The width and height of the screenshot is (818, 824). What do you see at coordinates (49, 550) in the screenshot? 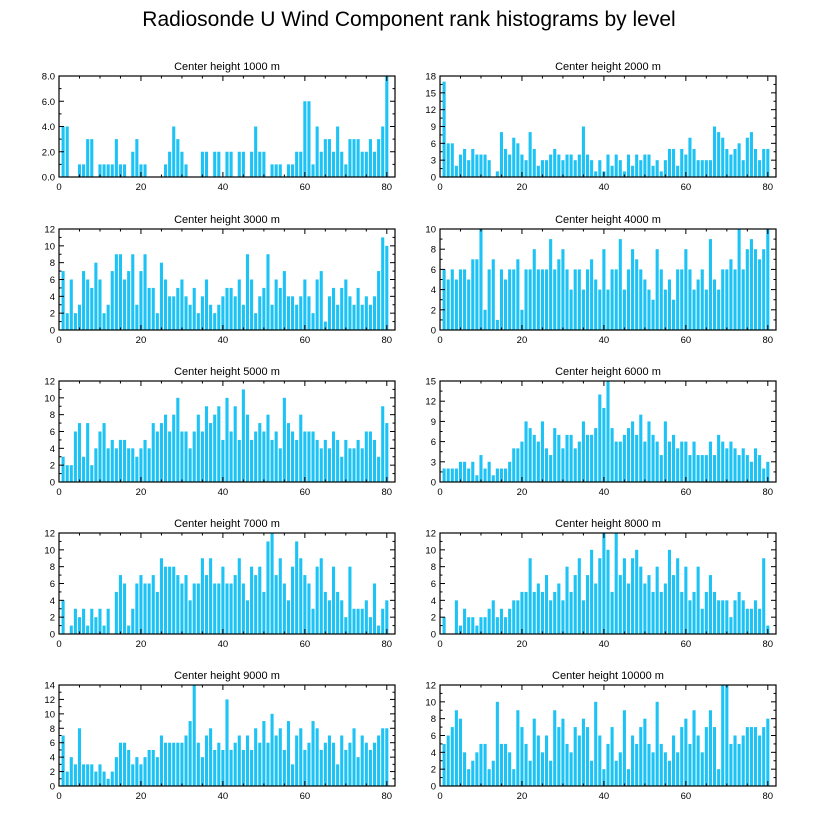
I see `y-tick-label: 10` at bounding box center [49, 550].